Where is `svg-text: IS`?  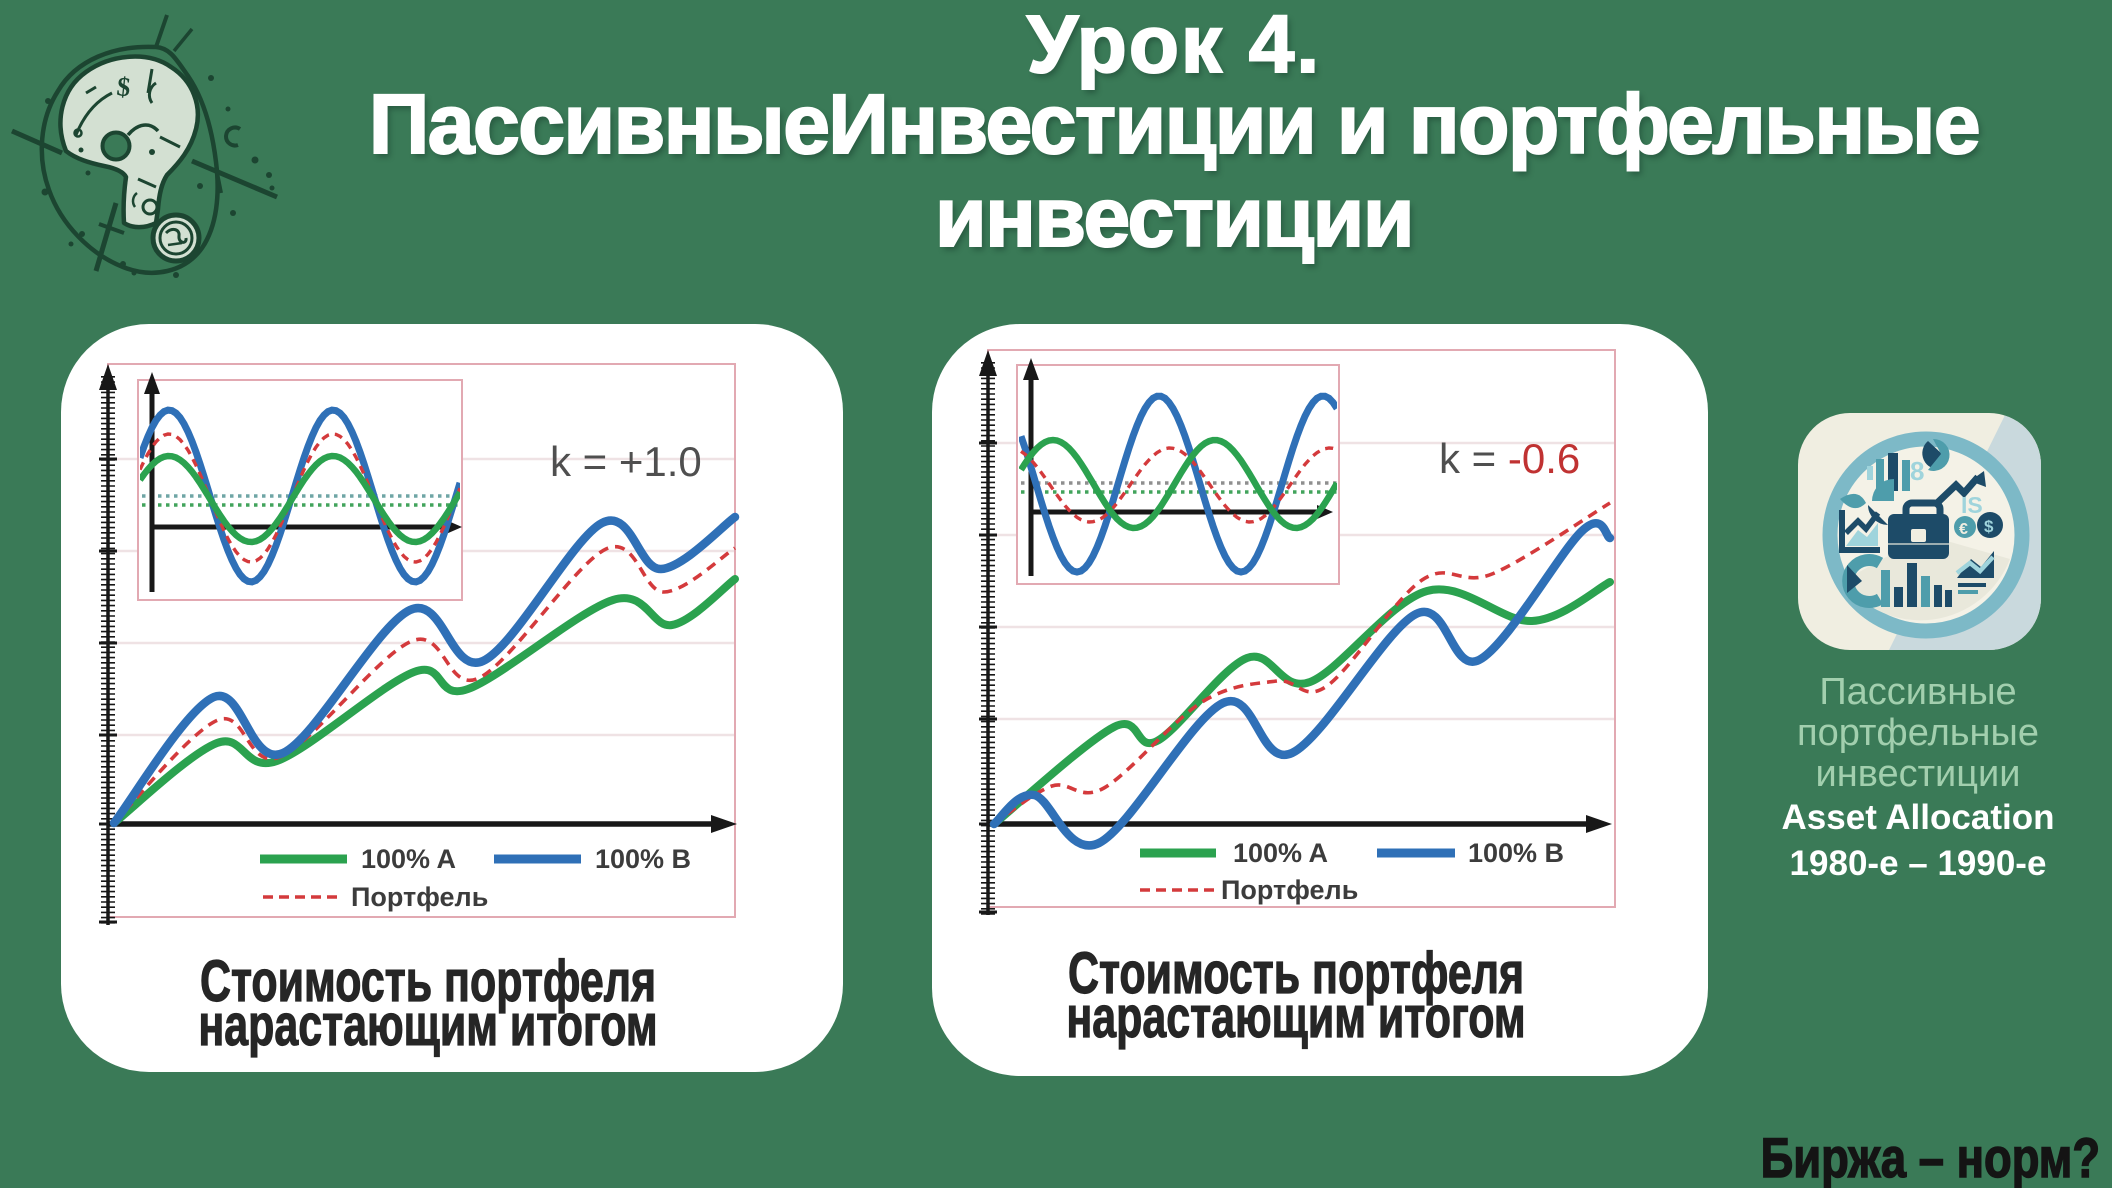
svg-text: IS is located at coordinates (1972, 505).